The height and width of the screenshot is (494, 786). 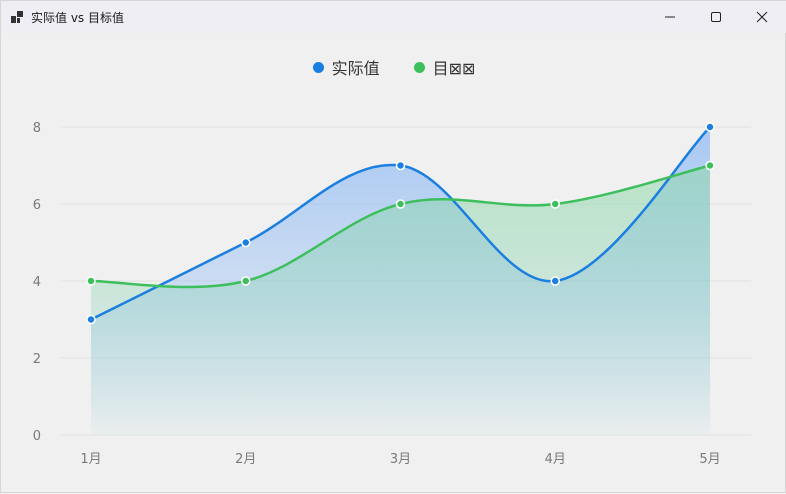 I want to click on maximize-icon, so click(x=716, y=17).